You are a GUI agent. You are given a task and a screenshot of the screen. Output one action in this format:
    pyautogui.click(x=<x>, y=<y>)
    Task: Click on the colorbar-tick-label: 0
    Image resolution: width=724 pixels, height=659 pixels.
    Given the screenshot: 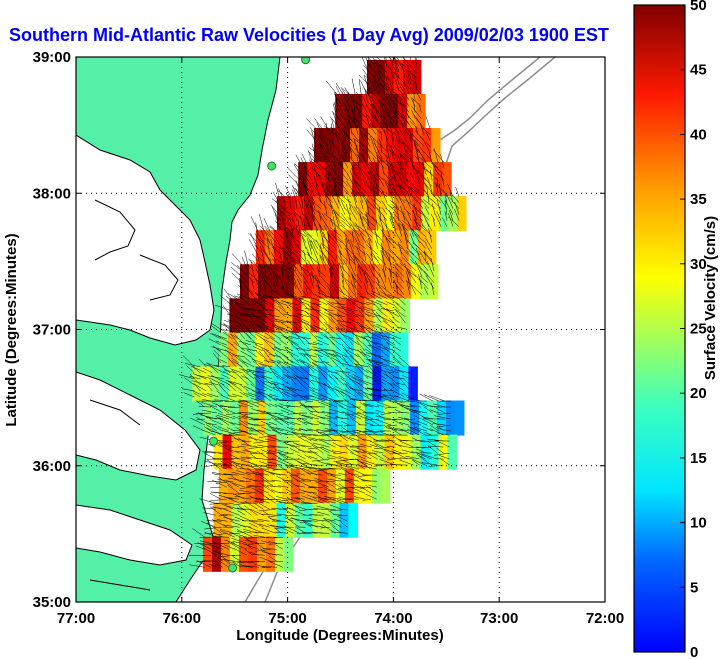 What is the action you would take?
    pyautogui.click(x=694, y=651)
    